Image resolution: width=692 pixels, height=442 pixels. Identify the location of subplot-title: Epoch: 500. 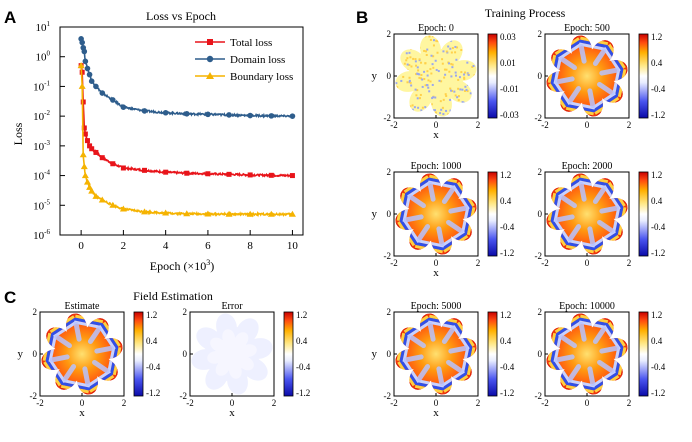
(587, 28).